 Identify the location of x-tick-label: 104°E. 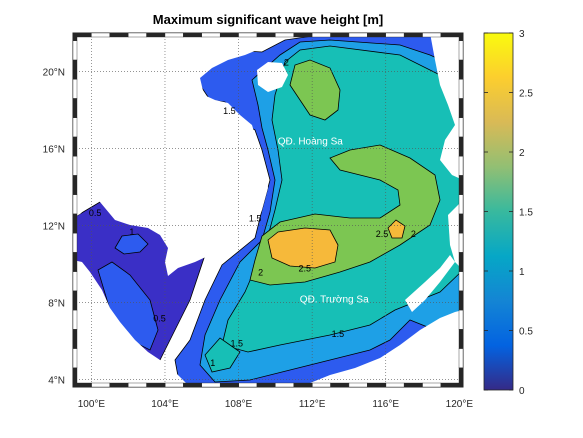
(165, 404).